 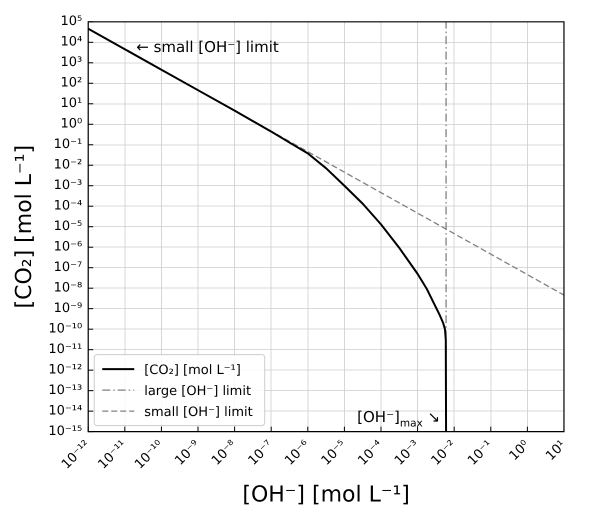 What do you see at coordinates (192, 370) in the screenshot?
I see `legend-label: [CO₂] [mol L⁻¹]` at bounding box center [192, 370].